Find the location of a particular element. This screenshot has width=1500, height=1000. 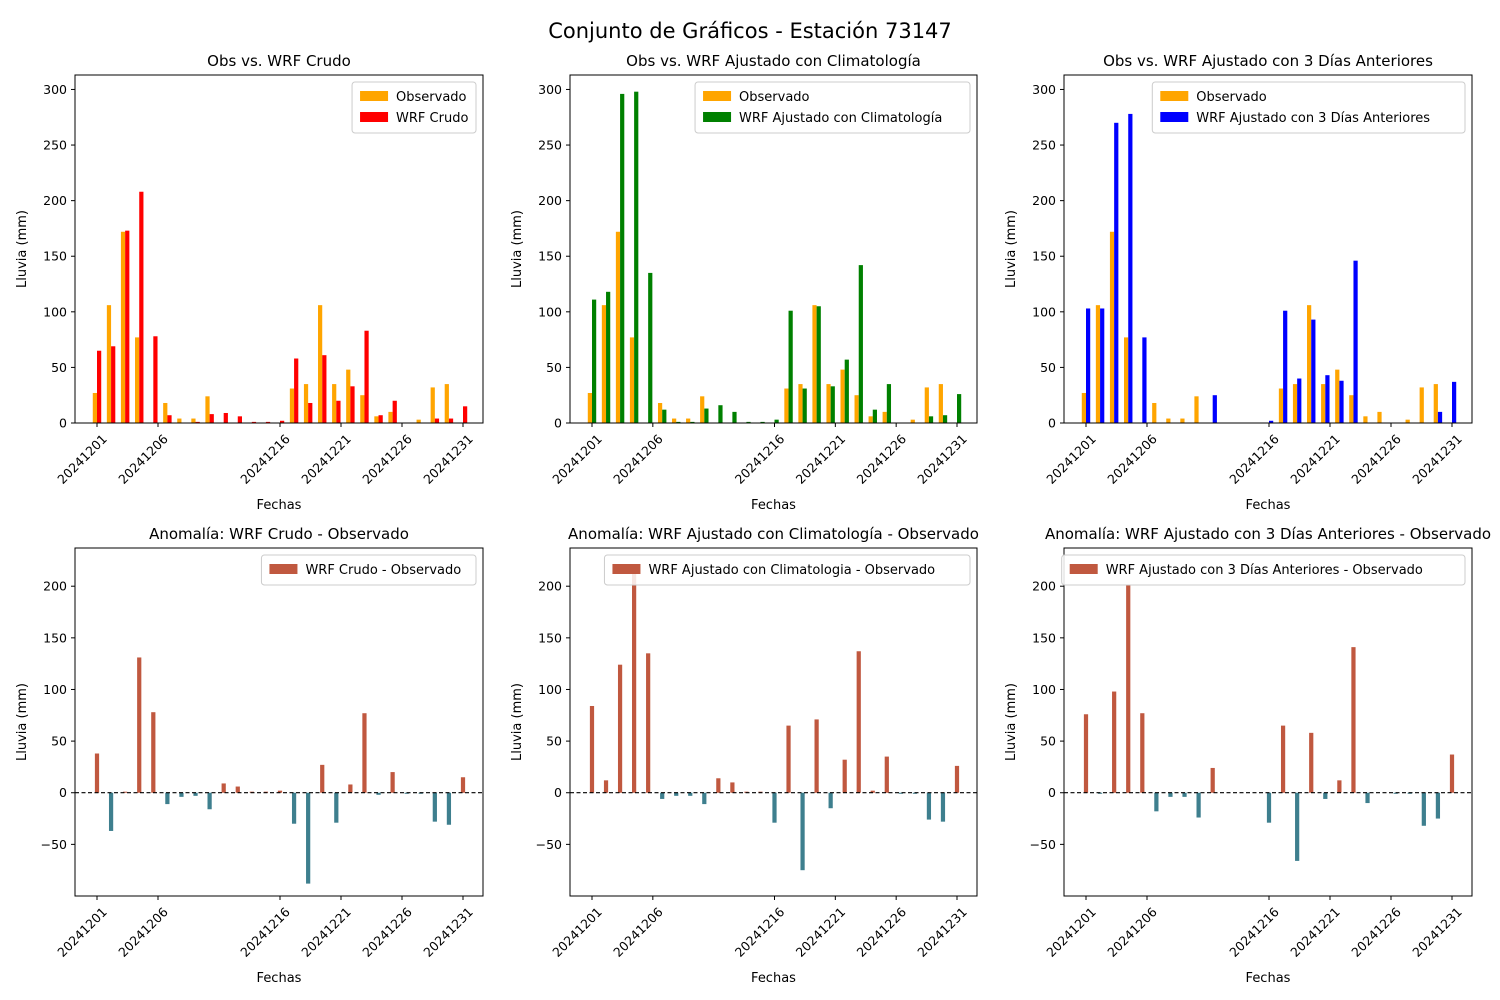

y-tick-label: 300 is located at coordinates (550, 89).